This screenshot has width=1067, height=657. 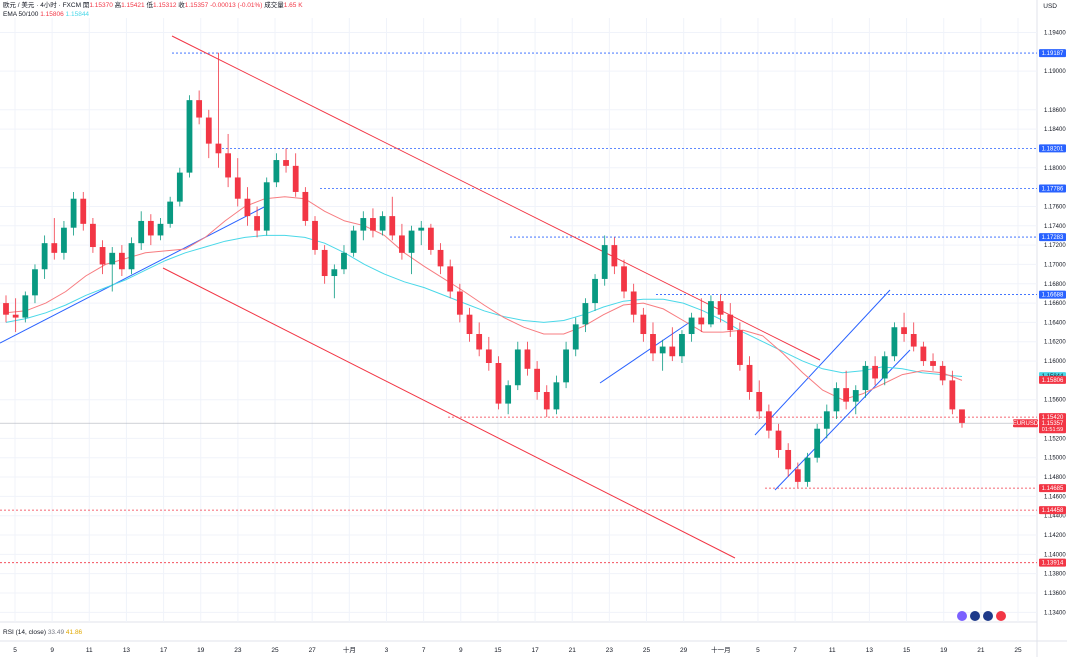 I want to click on rsi-label: RSI (14, close), so click(x=24, y=632).